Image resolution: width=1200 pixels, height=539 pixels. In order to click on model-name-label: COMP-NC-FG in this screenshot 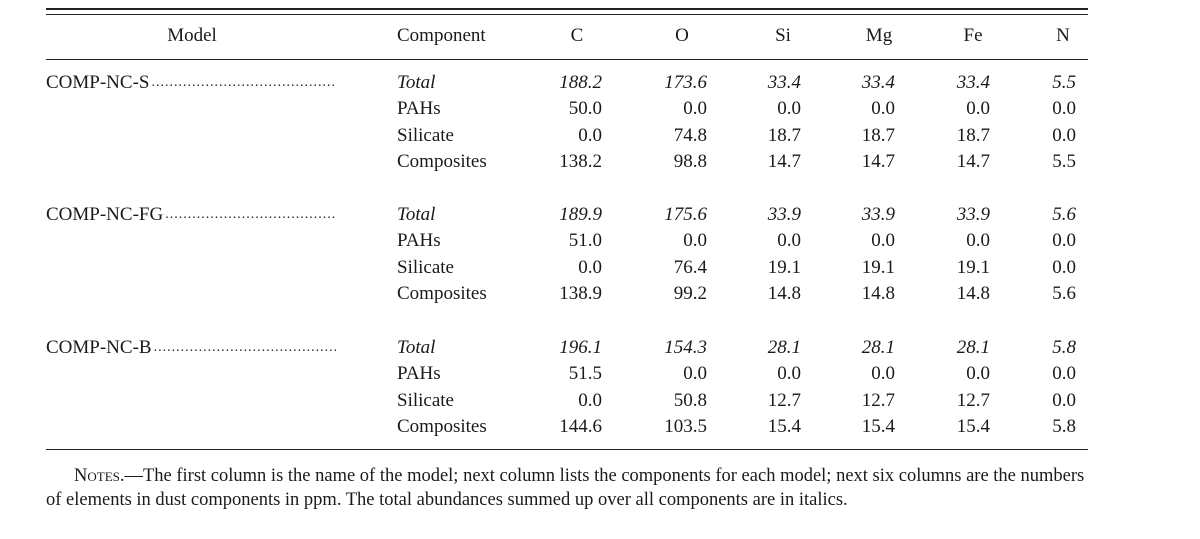, I will do `click(105, 214)`.